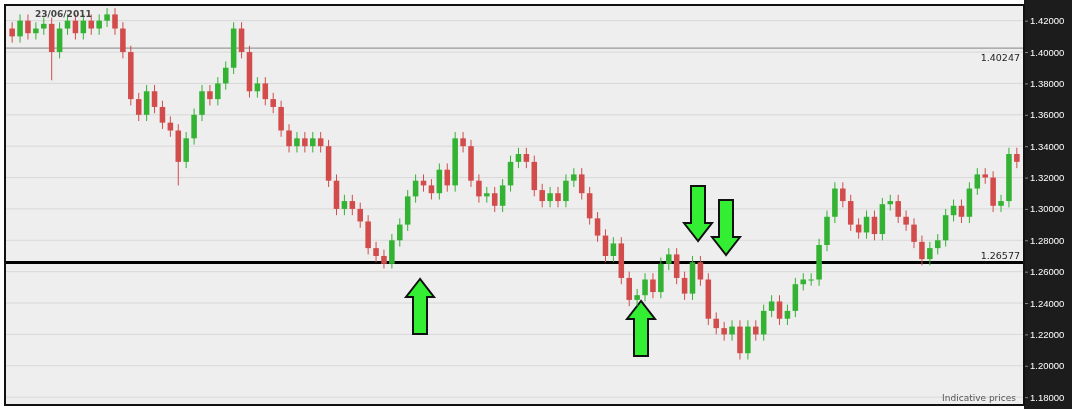  Describe the element at coordinates (1047, 240) in the screenshot. I see `y-tick-label: 1.28000` at that location.